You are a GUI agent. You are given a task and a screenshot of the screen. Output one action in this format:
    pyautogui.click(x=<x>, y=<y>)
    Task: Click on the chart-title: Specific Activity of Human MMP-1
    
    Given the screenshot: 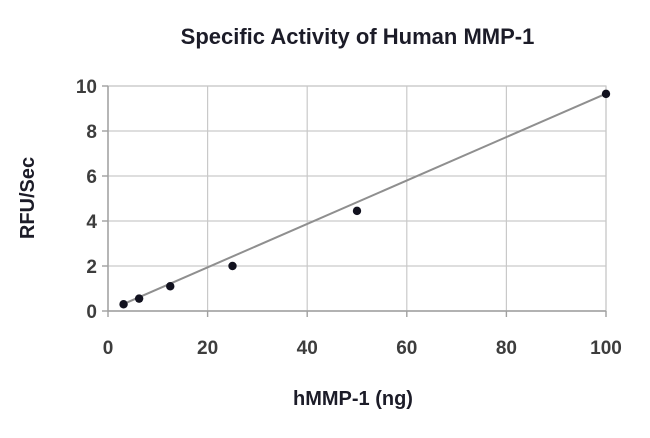 What is the action you would take?
    pyautogui.click(x=357, y=36)
    